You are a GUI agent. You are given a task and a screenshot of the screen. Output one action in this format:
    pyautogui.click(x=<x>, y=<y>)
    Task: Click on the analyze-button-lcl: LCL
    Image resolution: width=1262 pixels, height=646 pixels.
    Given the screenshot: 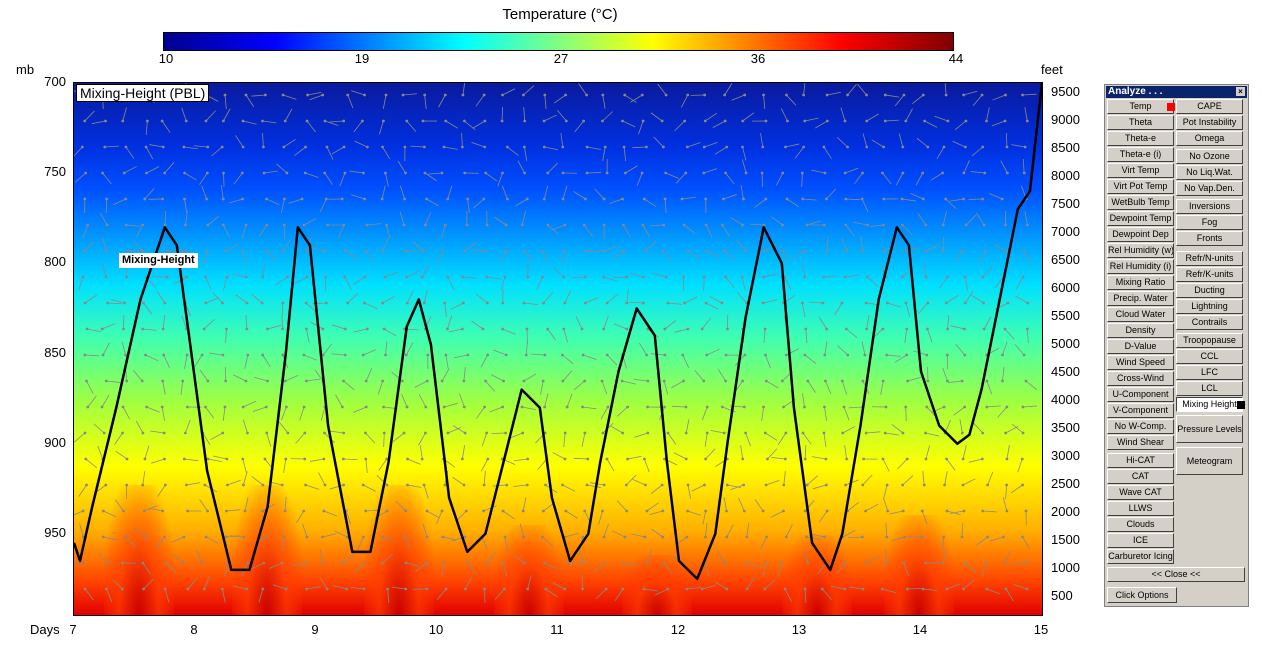 What is the action you would take?
    pyautogui.click(x=1209, y=388)
    